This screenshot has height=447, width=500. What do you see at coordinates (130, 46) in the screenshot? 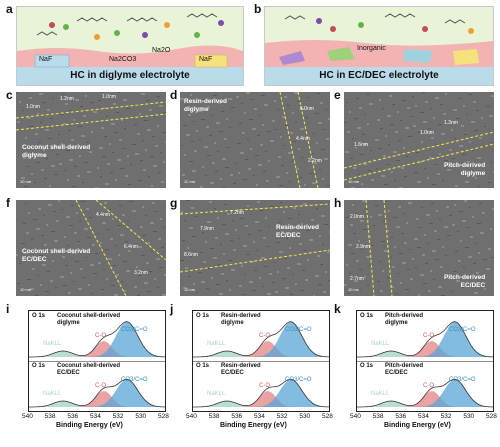
I see `schematic-diglyme-art` at bounding box center [130, 46].